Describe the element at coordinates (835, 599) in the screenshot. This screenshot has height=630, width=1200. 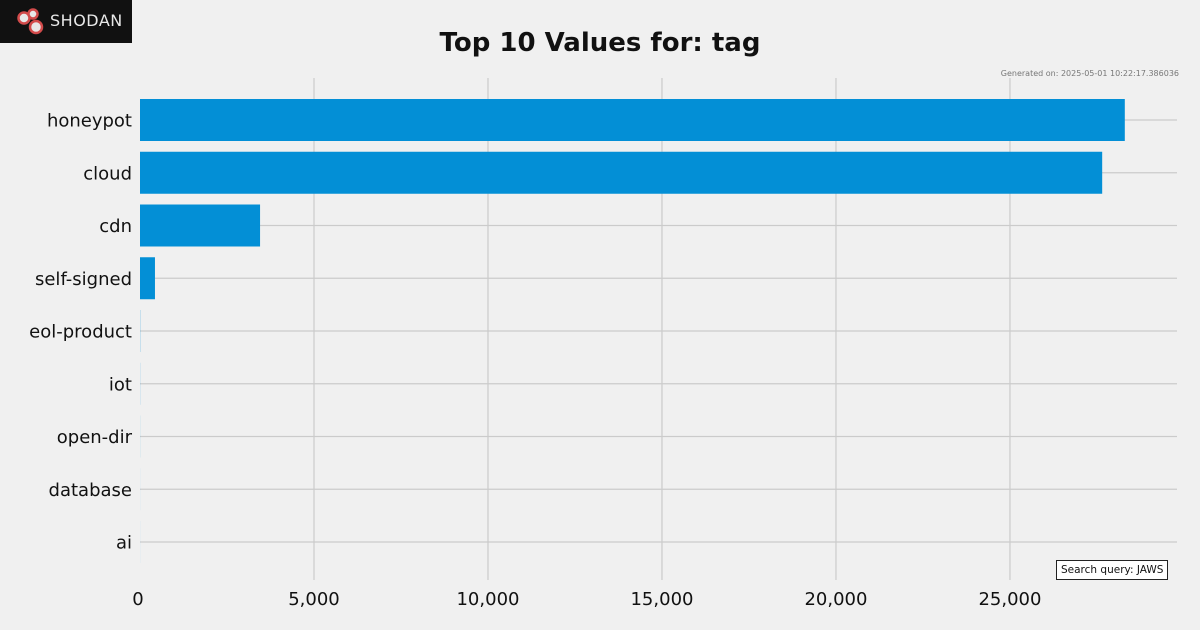
I see `x-tick-label: 20,000` at that location.